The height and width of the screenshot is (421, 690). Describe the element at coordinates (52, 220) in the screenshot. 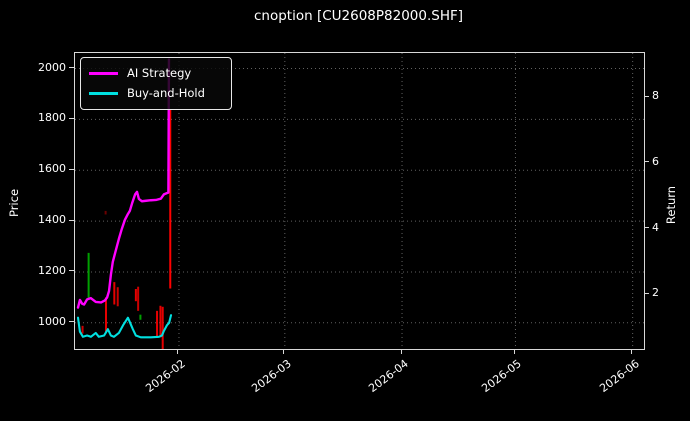

I see `price-tick-label: 1400` at that location.